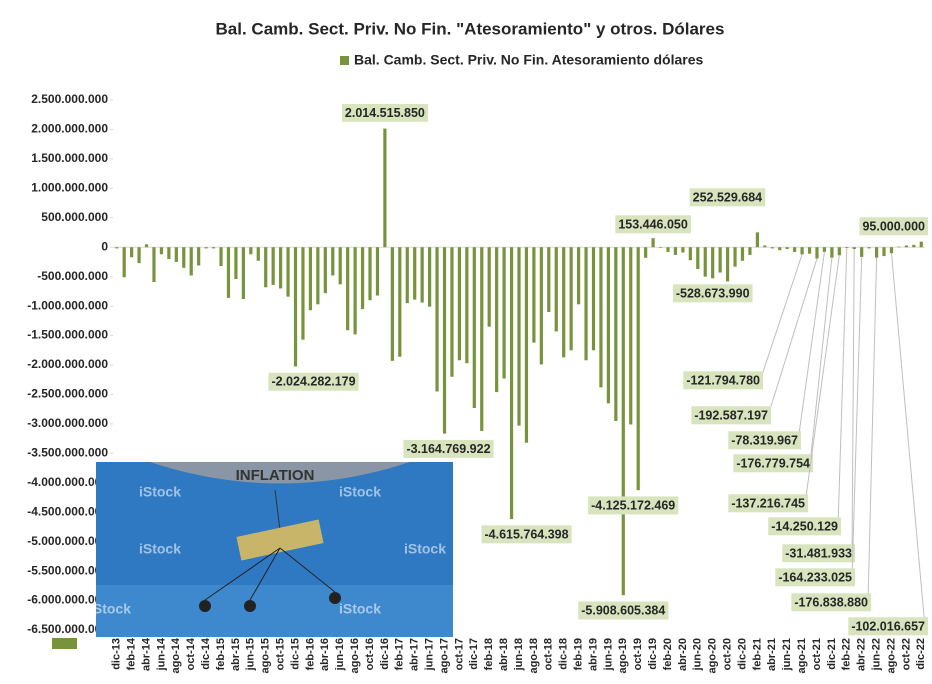 This screenshot has width=932, height=684. I want to click on x-tick-label: feb-20, so click(668, 654).